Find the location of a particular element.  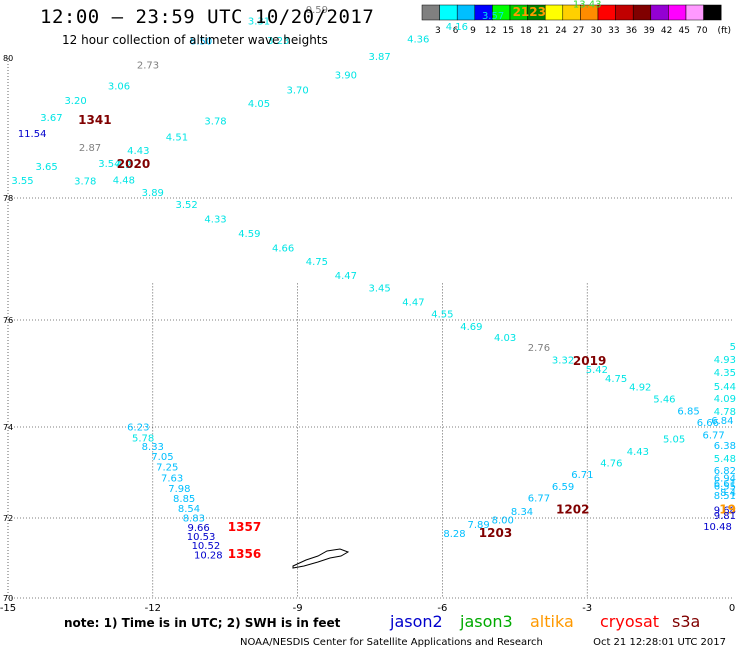

wave-height-label: 4.2 is located at coordinates (124, 165).